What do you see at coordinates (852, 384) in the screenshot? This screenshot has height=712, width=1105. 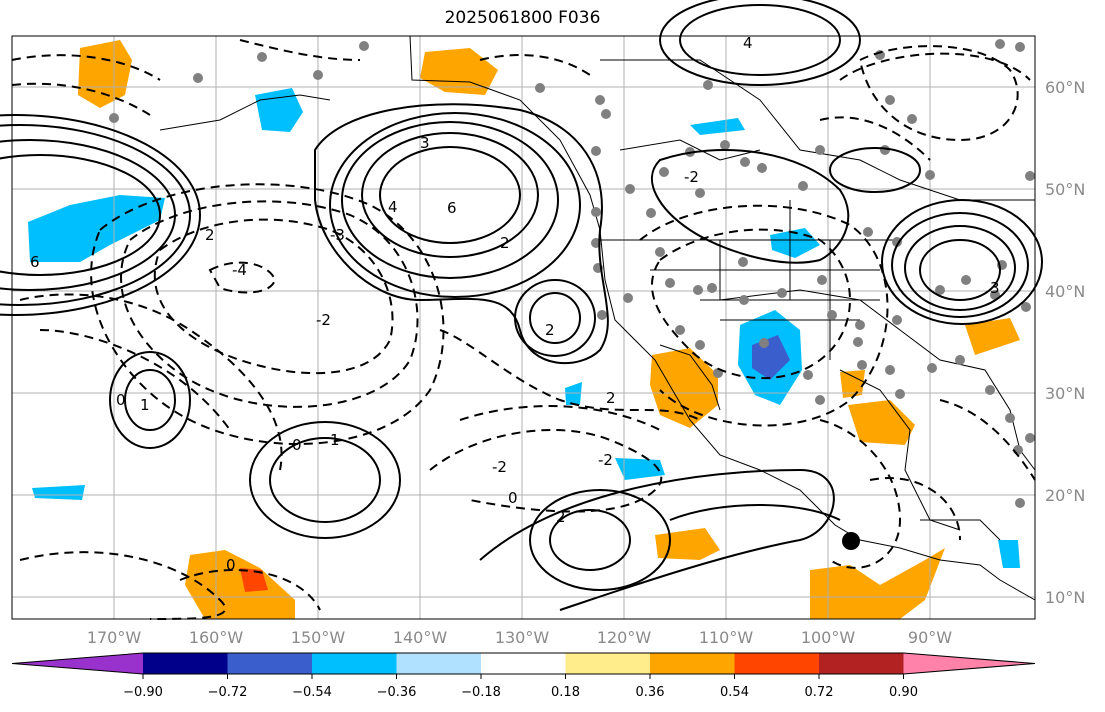 I see `orange-area-texas` at bounding box center [852, 384].